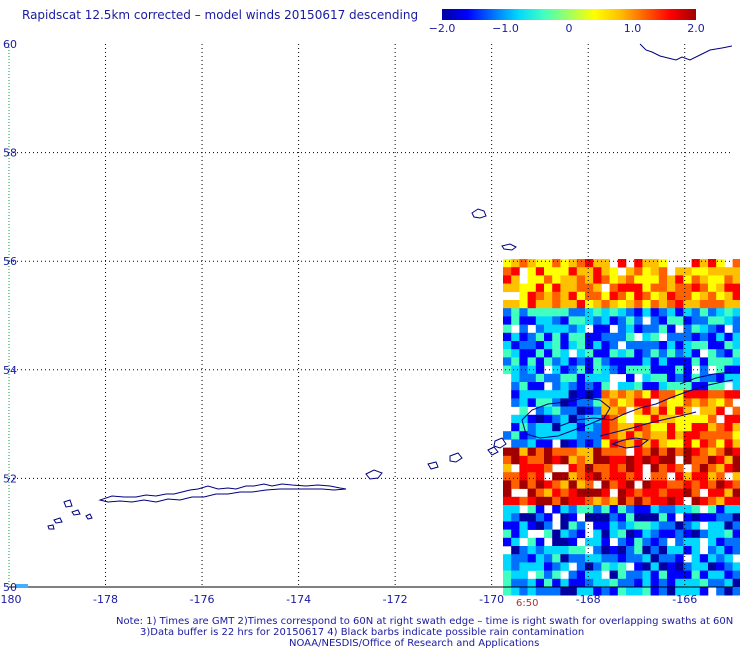 The height and width of the screenshot is (650, 740). Describe the element at coordinates (696, 28) in the screenshot. I see `colorbar-tick-label: 2.0` at that location.